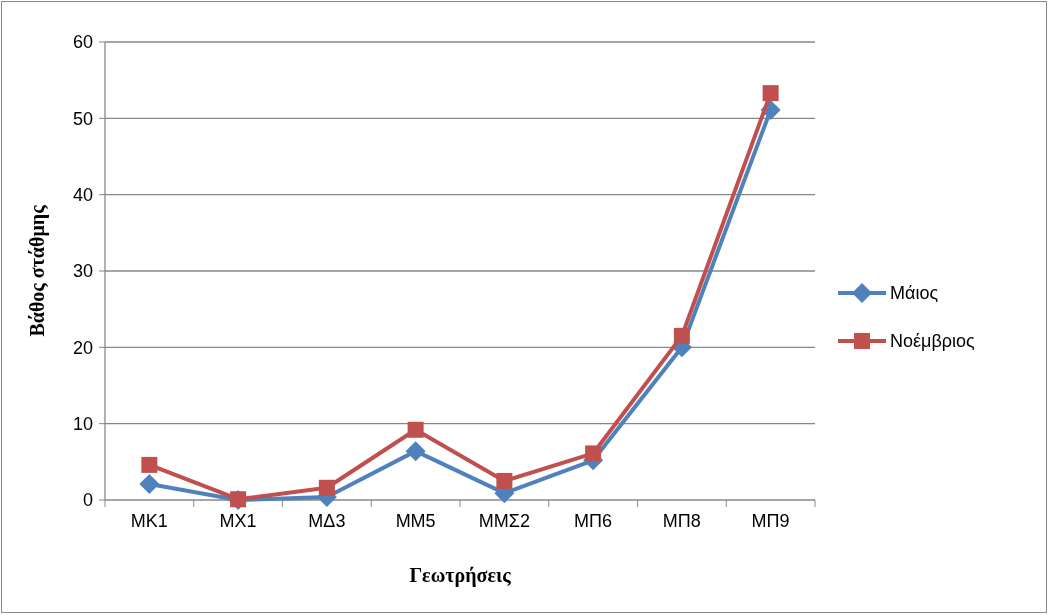 The width and height of the screenshot is (1049, 615). Describe the element at coordinates (82, 423) in the screenshot. I see `y-tick-label: 10` at that location.